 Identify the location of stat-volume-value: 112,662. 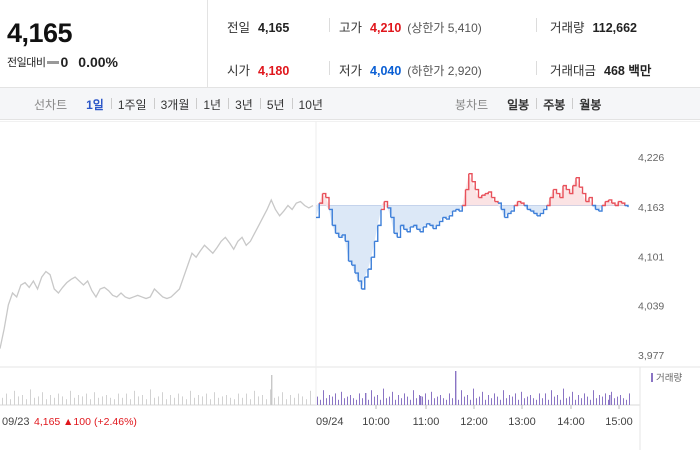
(615, 28).